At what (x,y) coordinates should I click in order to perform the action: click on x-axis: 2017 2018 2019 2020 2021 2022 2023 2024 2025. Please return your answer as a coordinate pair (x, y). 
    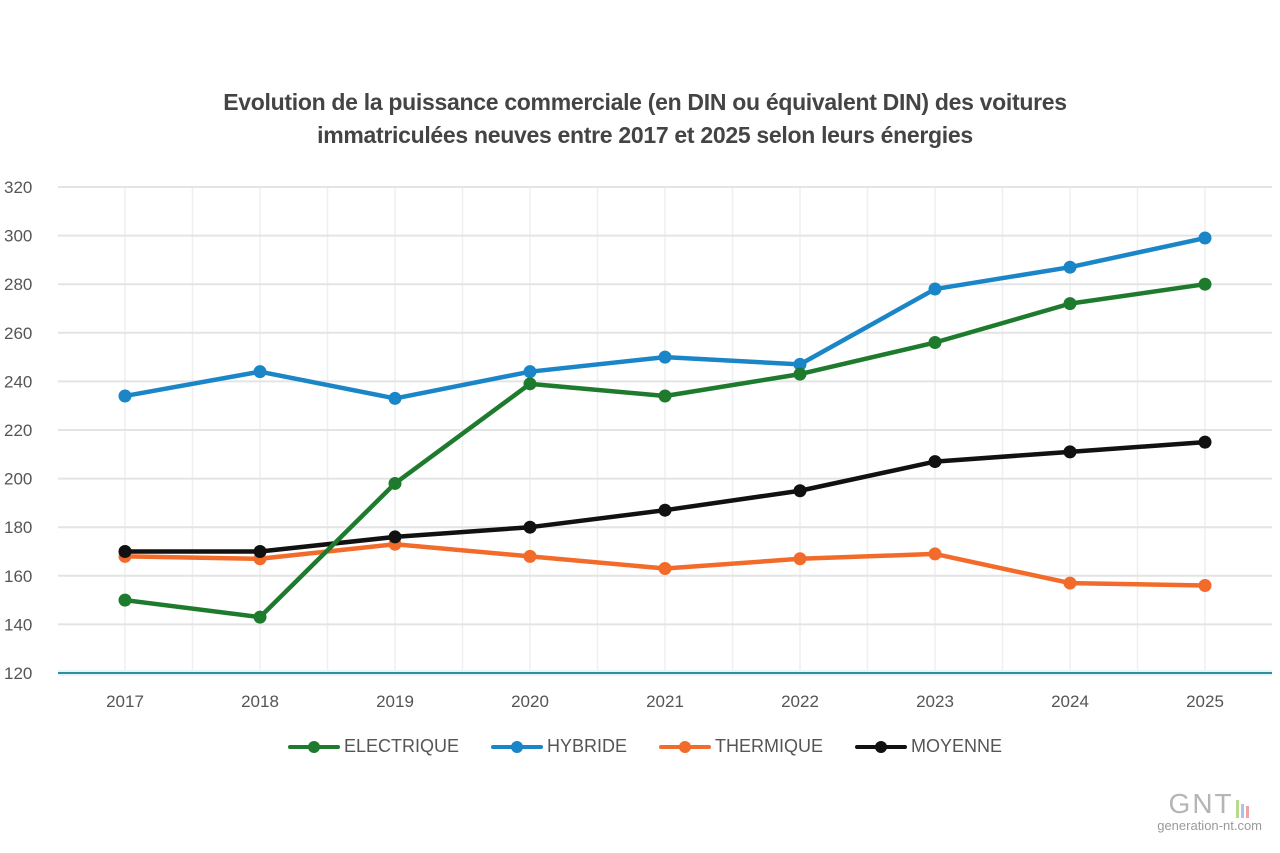
    Looking at the image, I should click on (665, 701).